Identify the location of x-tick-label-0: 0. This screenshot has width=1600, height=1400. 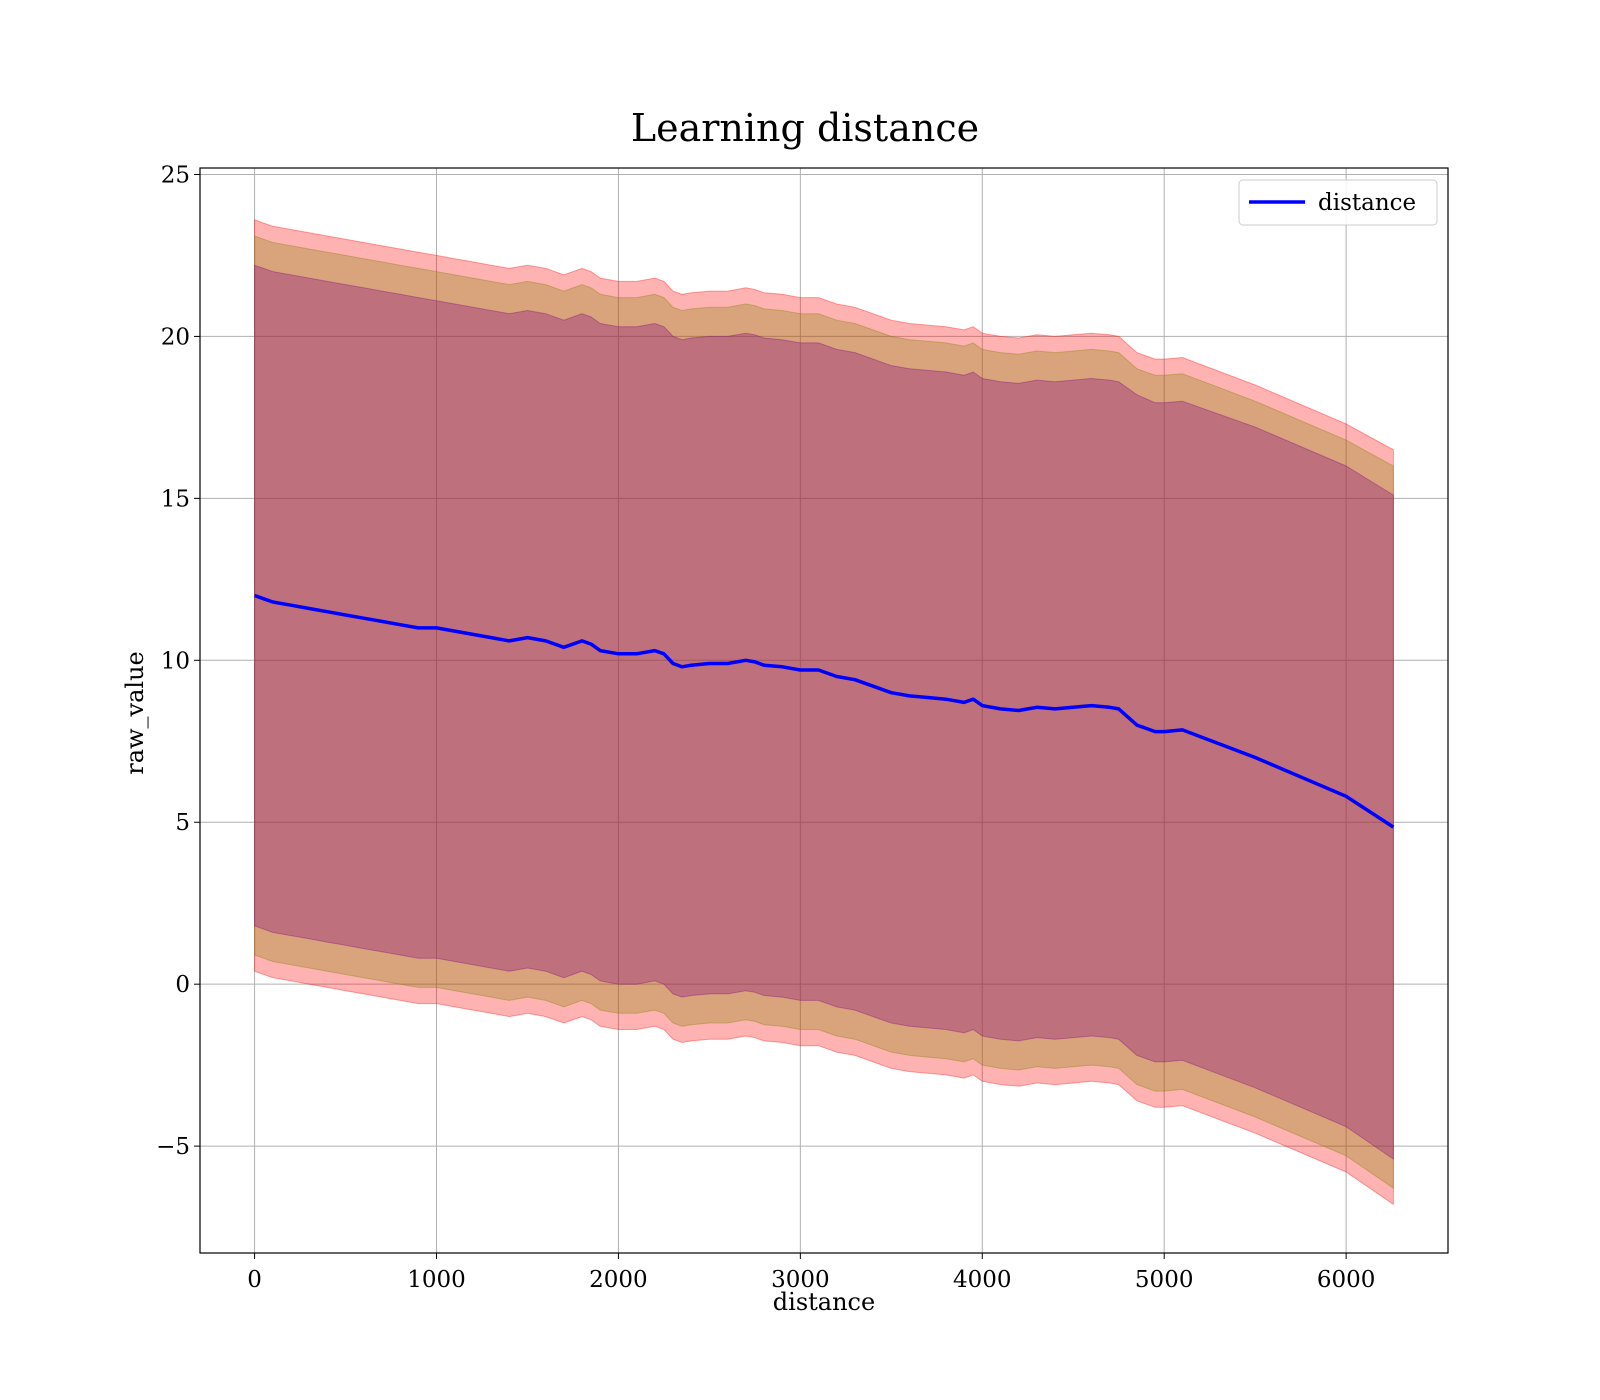
(254, 1280).